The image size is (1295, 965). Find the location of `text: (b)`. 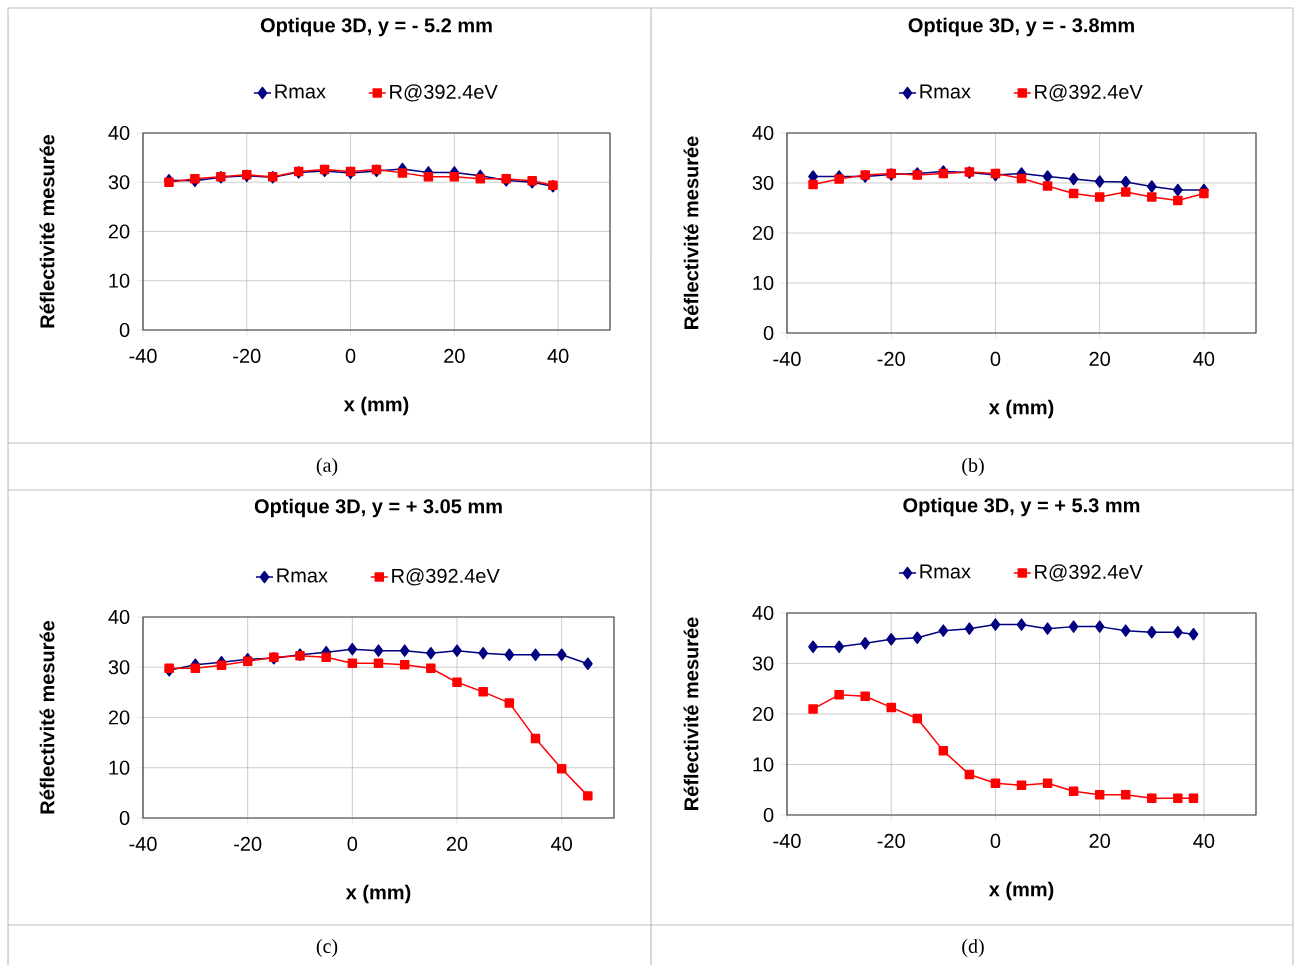

text: (b) is located at coordinates (973, 467).